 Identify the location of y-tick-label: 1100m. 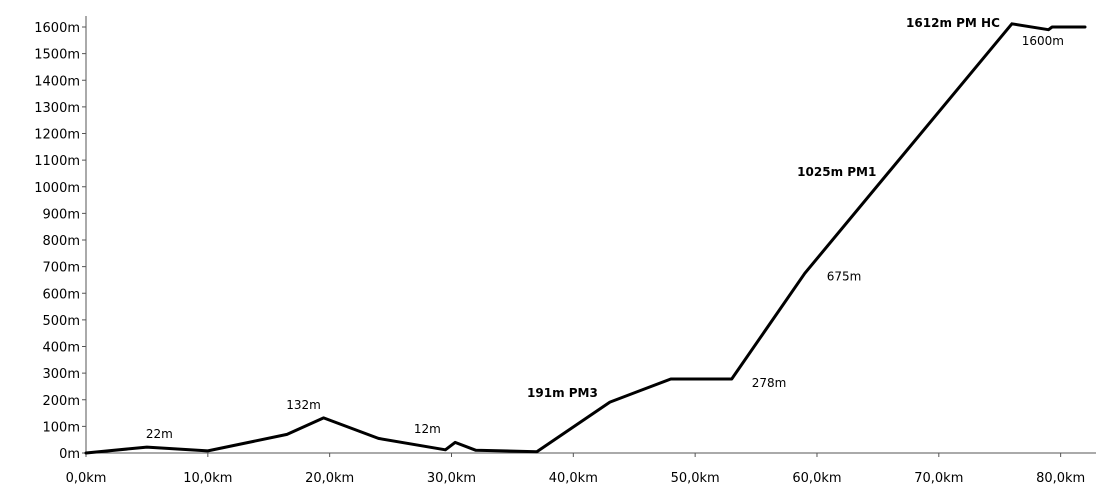
(57, 161).